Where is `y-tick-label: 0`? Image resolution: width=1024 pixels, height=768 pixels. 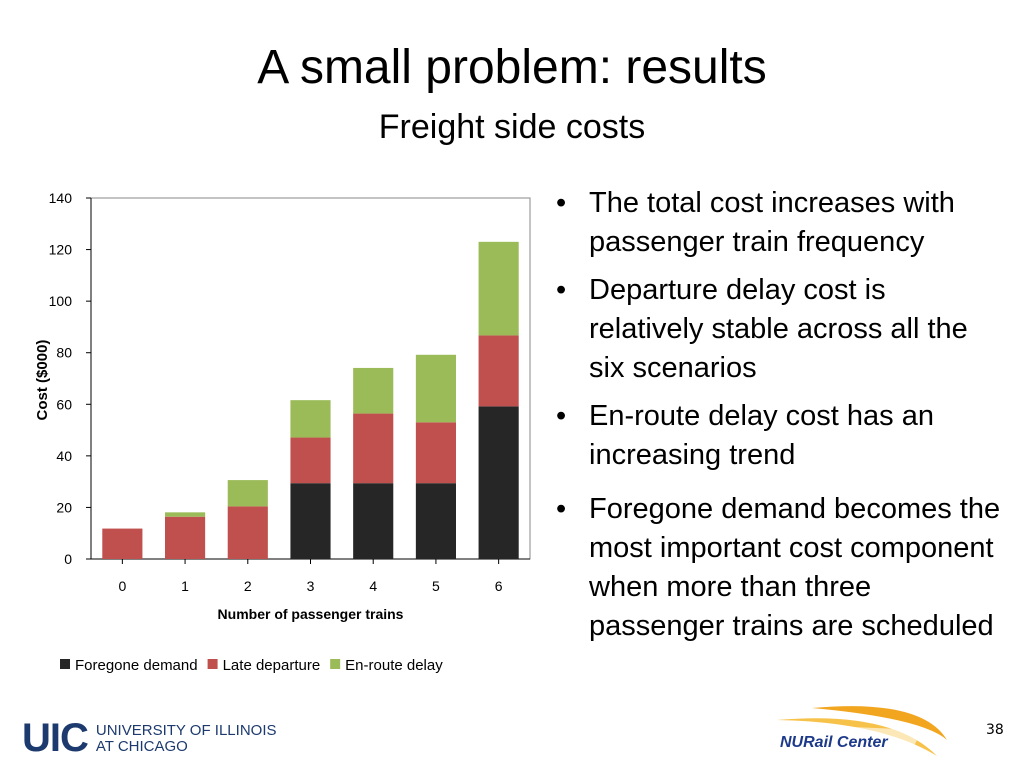 y-tick-label: 0 is located at coordinates (68, 559).